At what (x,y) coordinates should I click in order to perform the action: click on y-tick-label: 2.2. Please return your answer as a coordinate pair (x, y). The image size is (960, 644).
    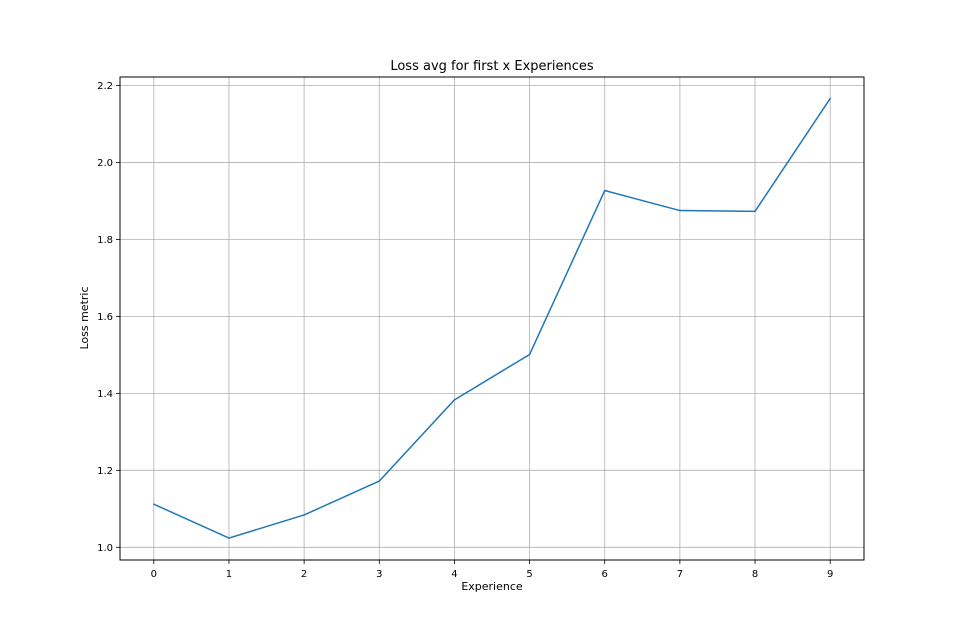
    Looking at the image, I should click on (105, 86).